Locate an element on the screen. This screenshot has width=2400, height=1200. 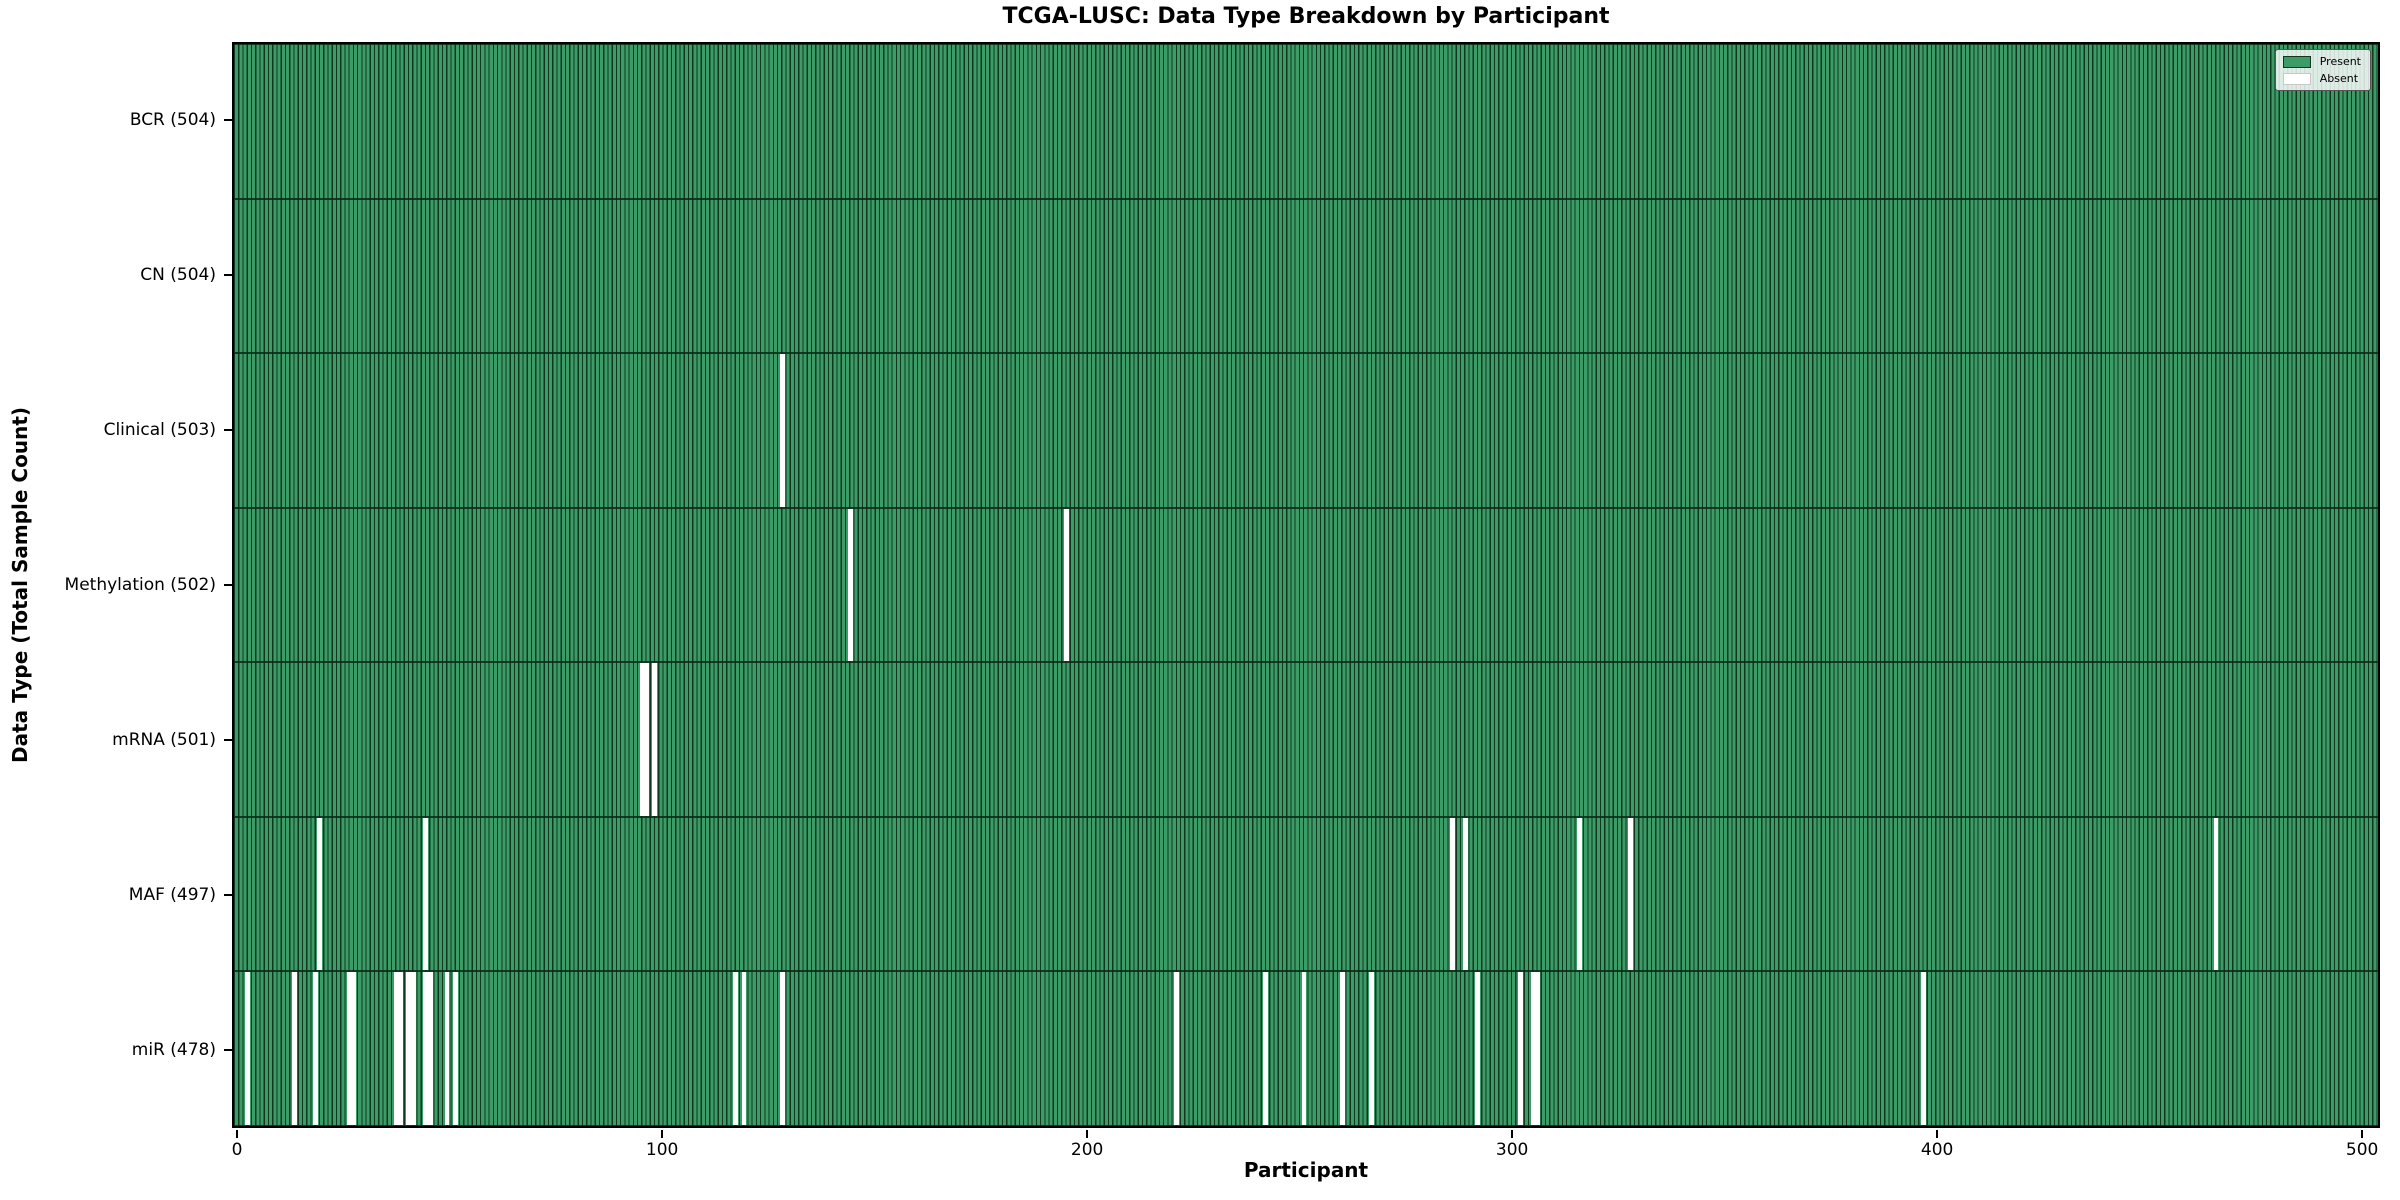
legend-present-label: Present is located at coordinates (2340, 61).